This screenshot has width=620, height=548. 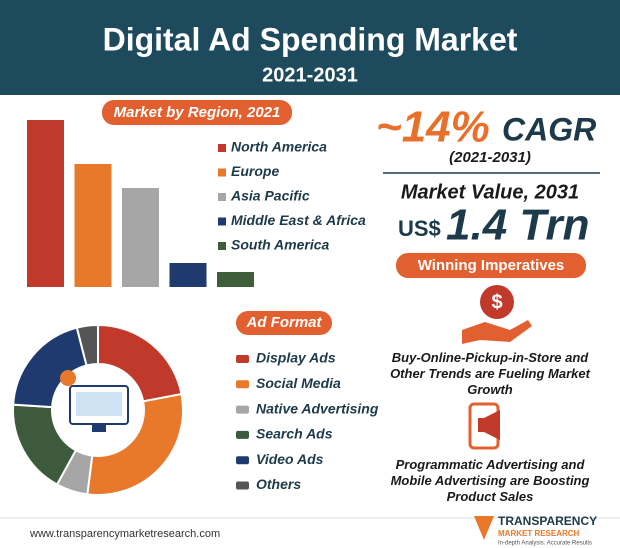 What do you see at coordinates (310, 75) in the screenshot?
I see `subtitle: 2021-2031` at bounding box center [310, 75].